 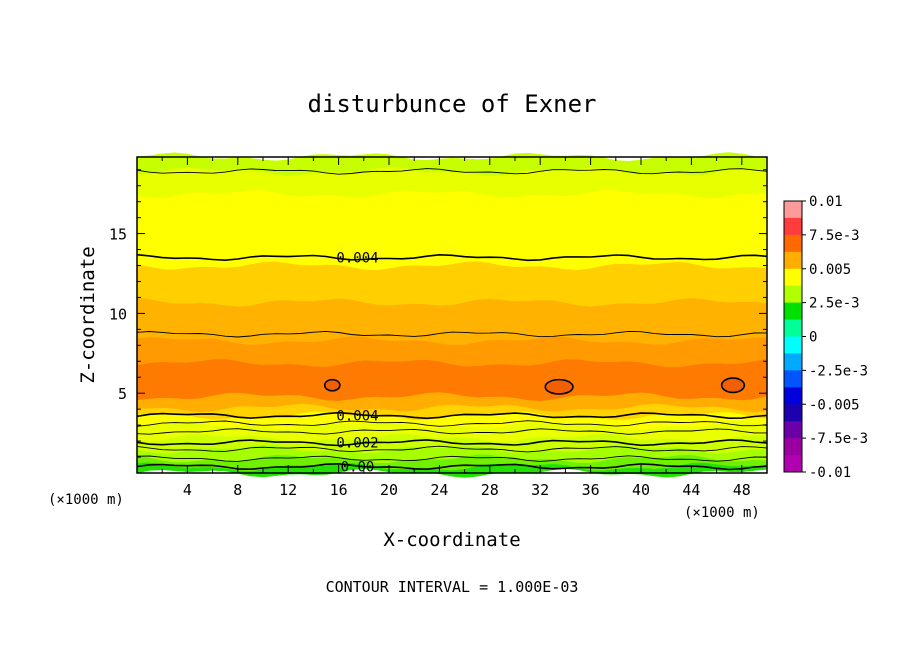 What do you see at coordinates (451, 540) in the screenshot?
I see `x-axis-label: X-coordinate` at bounding box center [451, 540].